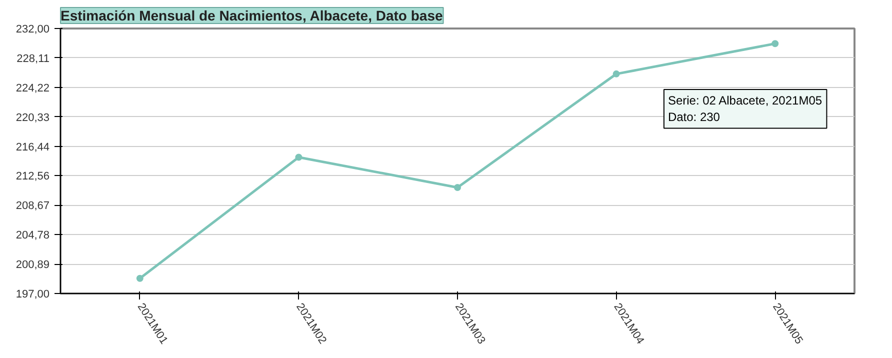  Describe the element at coordinates (33, 88) in the screenshot. I see `y-tick-label: 224,22` at that location.